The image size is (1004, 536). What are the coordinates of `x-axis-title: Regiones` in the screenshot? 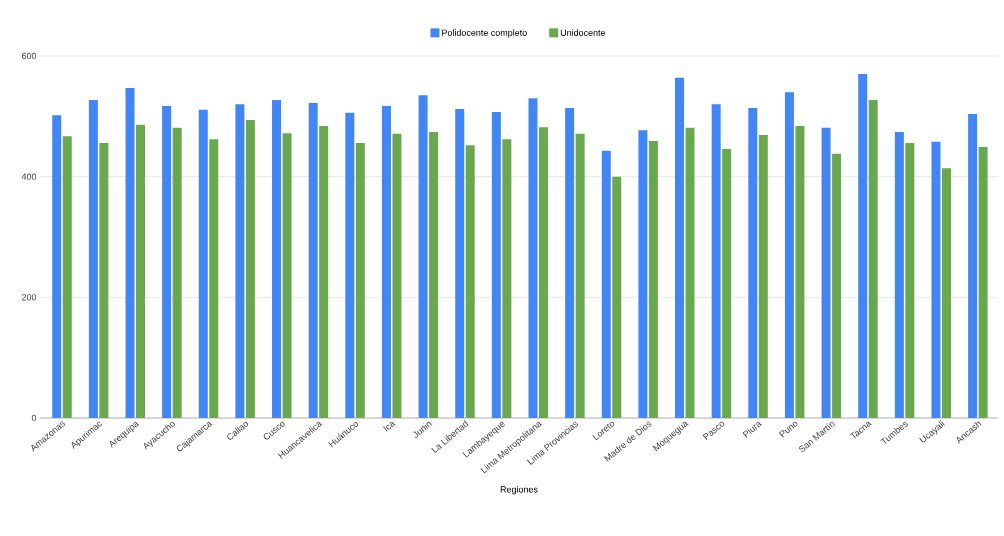 It's located at (519, 490).